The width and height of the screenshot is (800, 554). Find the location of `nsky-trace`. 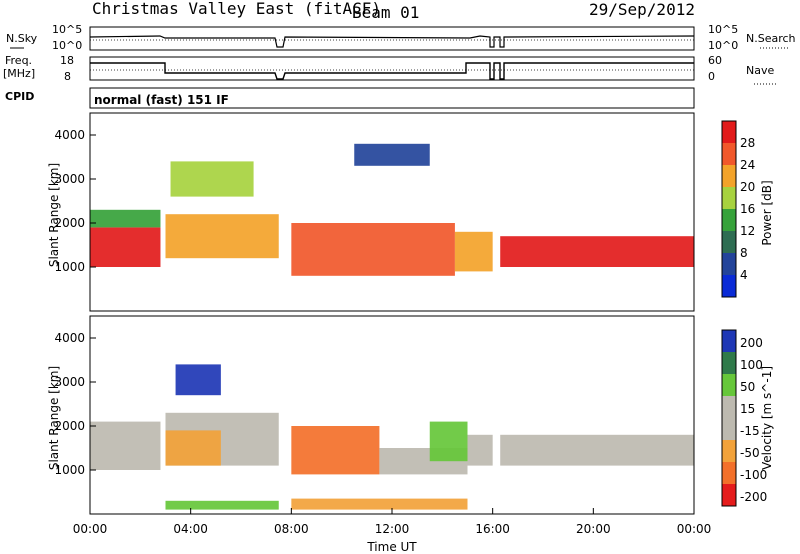

nsky-trace is located at coordinates (392, 41).